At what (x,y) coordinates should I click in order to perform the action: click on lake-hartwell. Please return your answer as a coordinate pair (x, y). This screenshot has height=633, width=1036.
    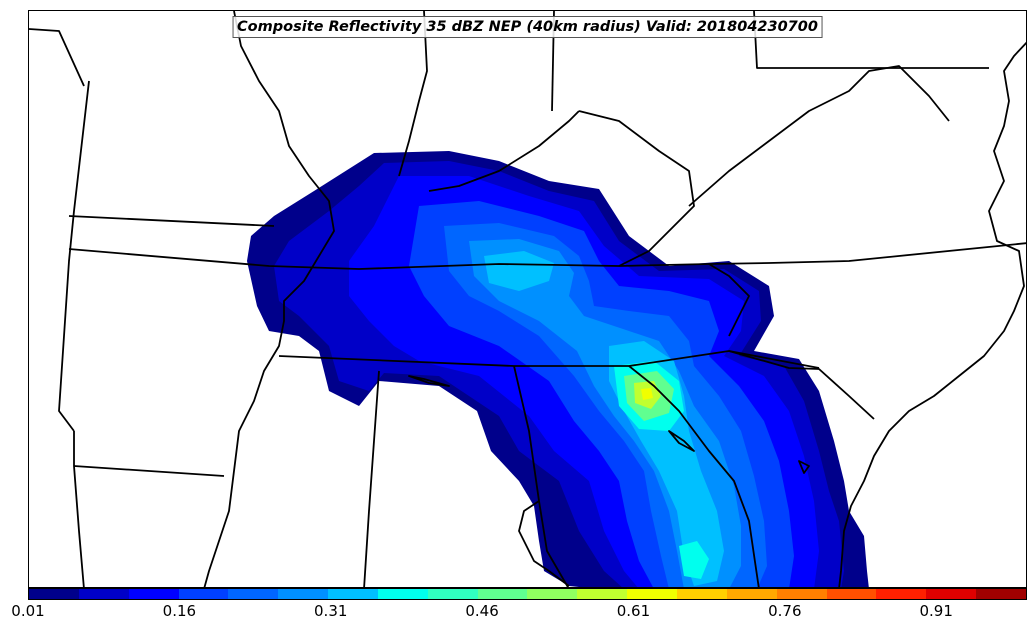
    Looking at the image, I should click on (681, 441).